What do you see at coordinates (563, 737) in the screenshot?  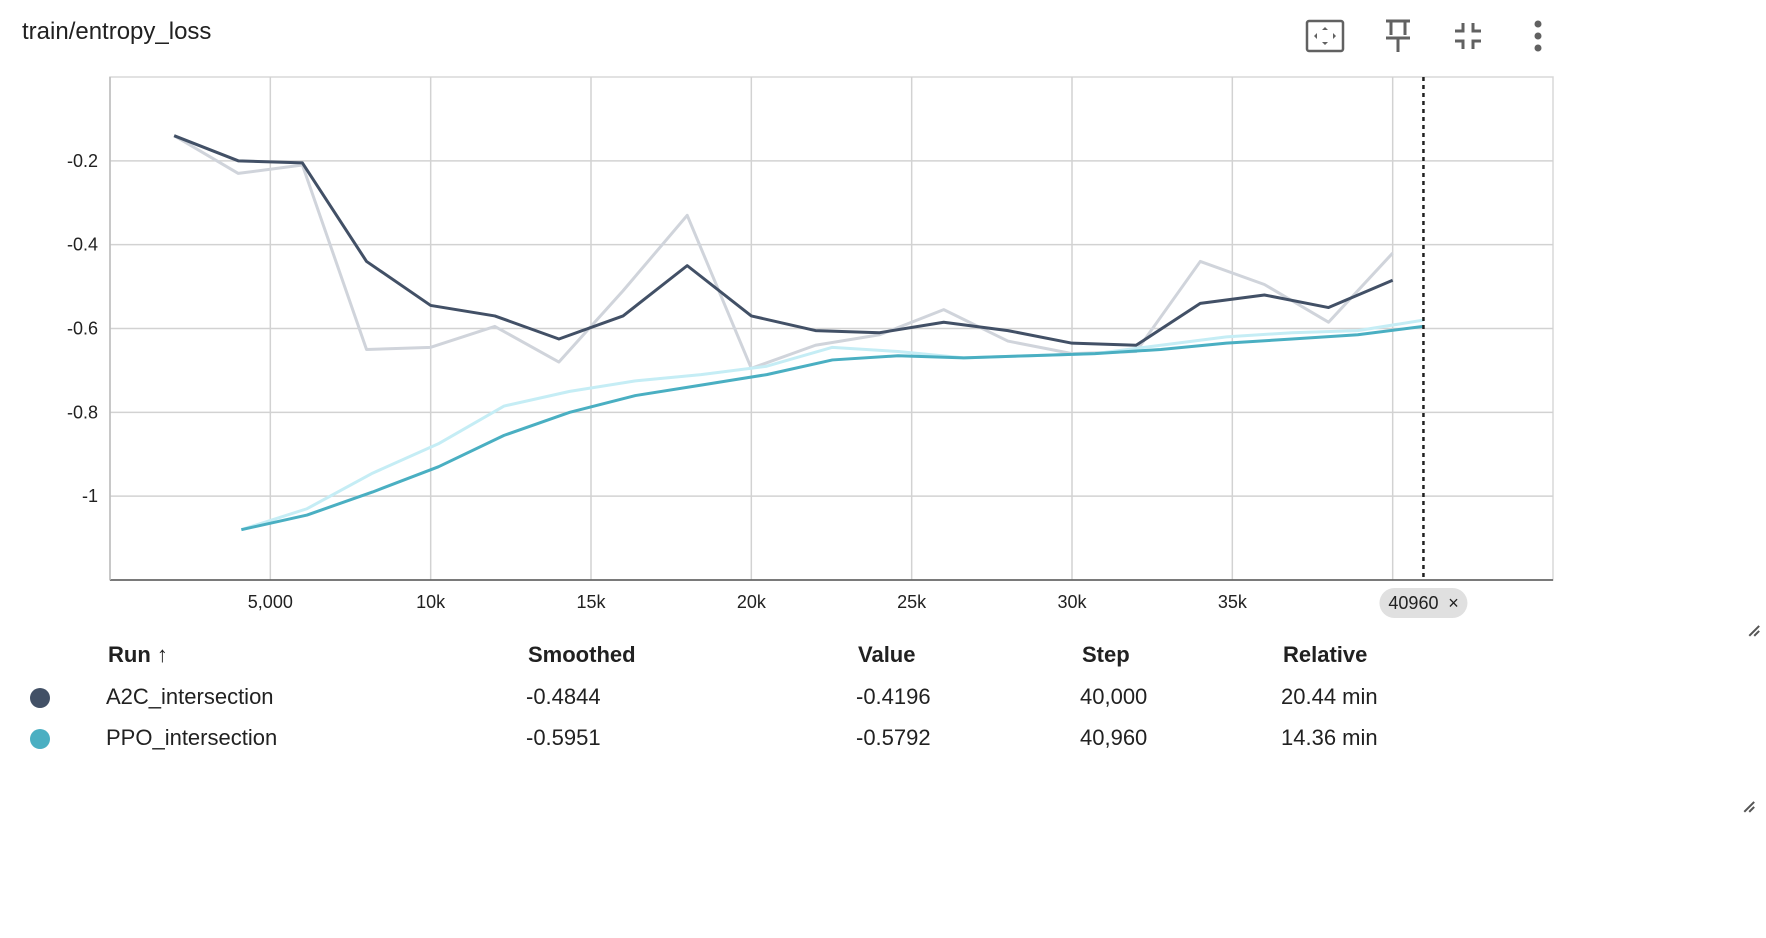 I see `smoothed-value: -0.5951` at bounding box center [563, 737].